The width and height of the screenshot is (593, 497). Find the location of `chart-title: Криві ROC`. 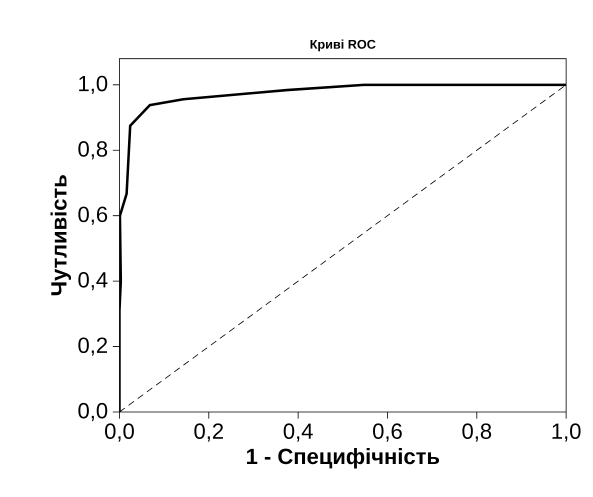

chart-title: Криві ROC is located at coordinates (343, 45).